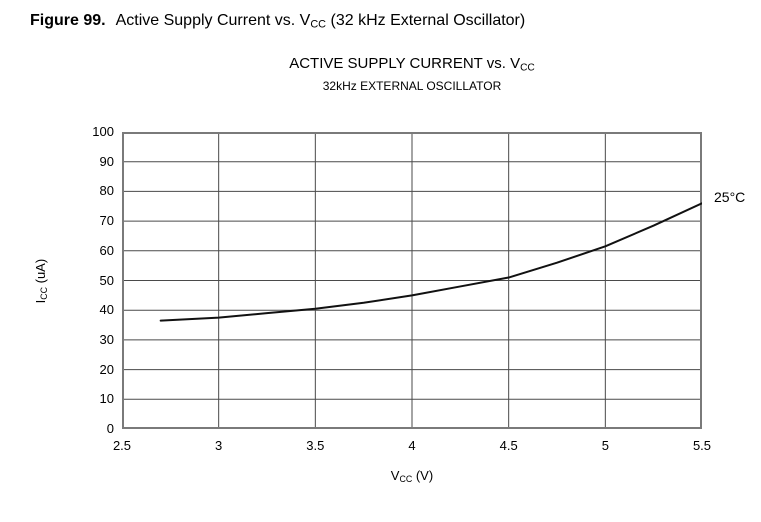  I want to click on y-tick-label: 100, so click(103, 131).